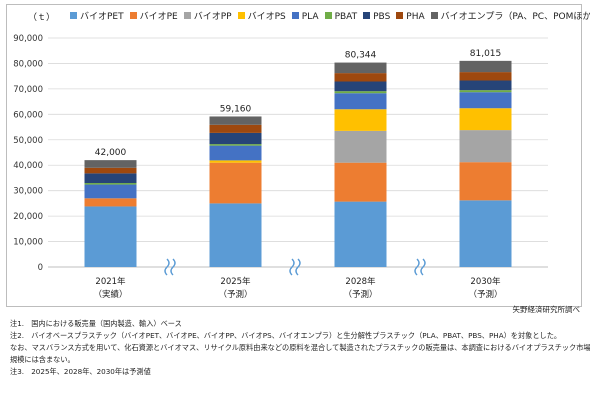 This screenshot has width=590, height=400. I want to click on y-tick-label: 40,000, so click(28, 166).